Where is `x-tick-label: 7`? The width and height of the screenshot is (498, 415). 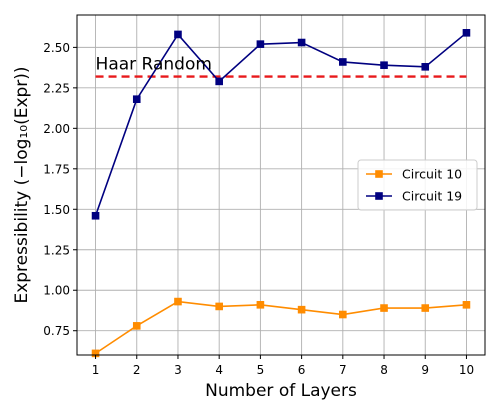
x-tick-label: 7 is located at coordinates (343, 370).